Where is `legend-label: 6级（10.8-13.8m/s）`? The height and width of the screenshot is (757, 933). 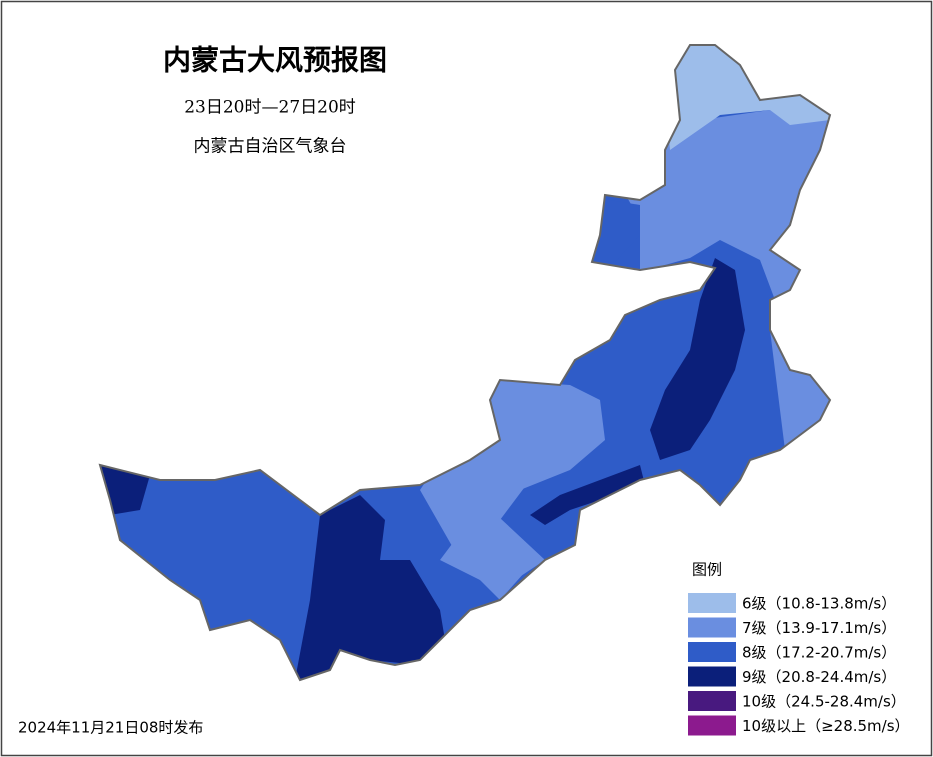
legend-label: 6级（10.8-13.8m/s） is located at coordinates (819, 604).